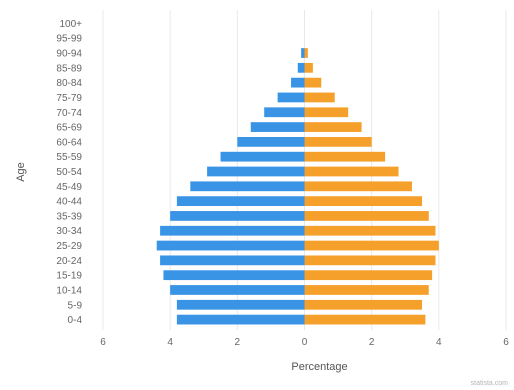 Image resolution: width=514 pixels, height=390 pixels. Describe the element at coordinates (69, 290) in the screenshot. I see `y-tick-label: 10-14` at that location.